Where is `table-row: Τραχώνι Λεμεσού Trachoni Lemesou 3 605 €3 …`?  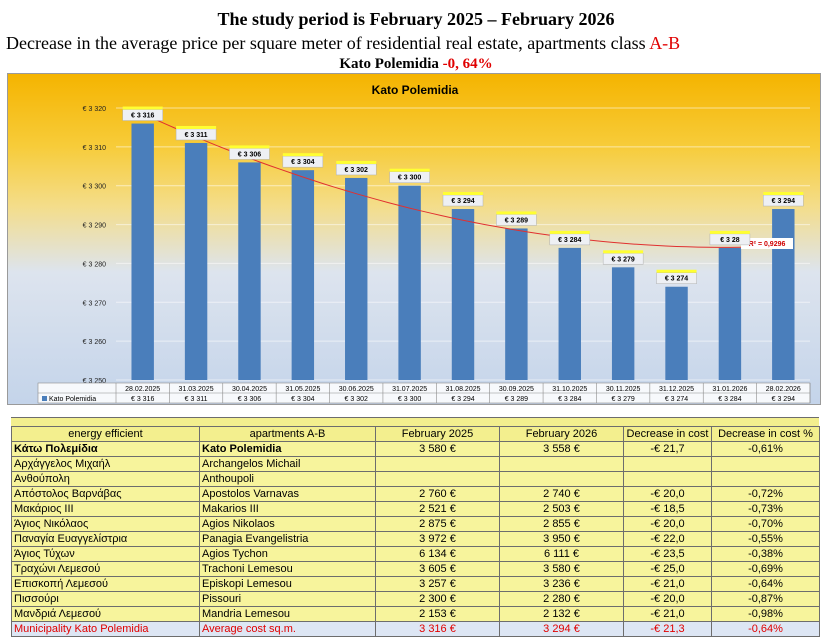 table-row: Τραχώνι Λεμεσού Trachoni Lemesou 3 605 €3 … is located at coordinates (415, 569).